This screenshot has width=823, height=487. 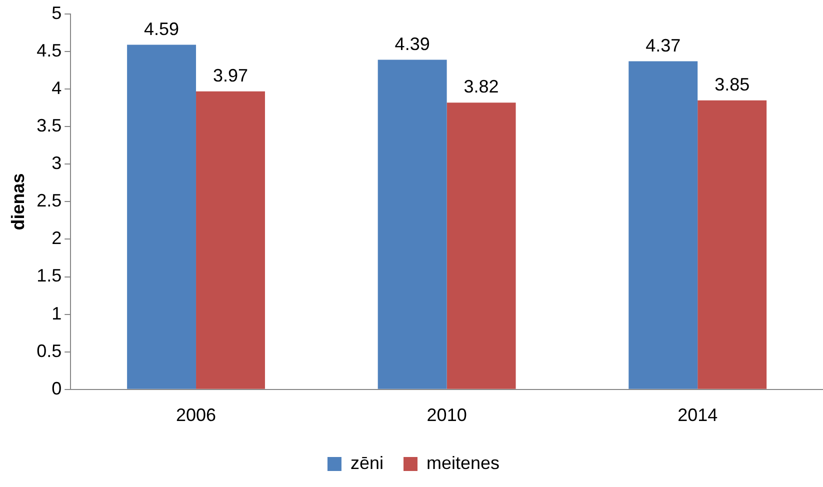 I want to click on y-axis-title: dienas, so click(x=18, y=201).